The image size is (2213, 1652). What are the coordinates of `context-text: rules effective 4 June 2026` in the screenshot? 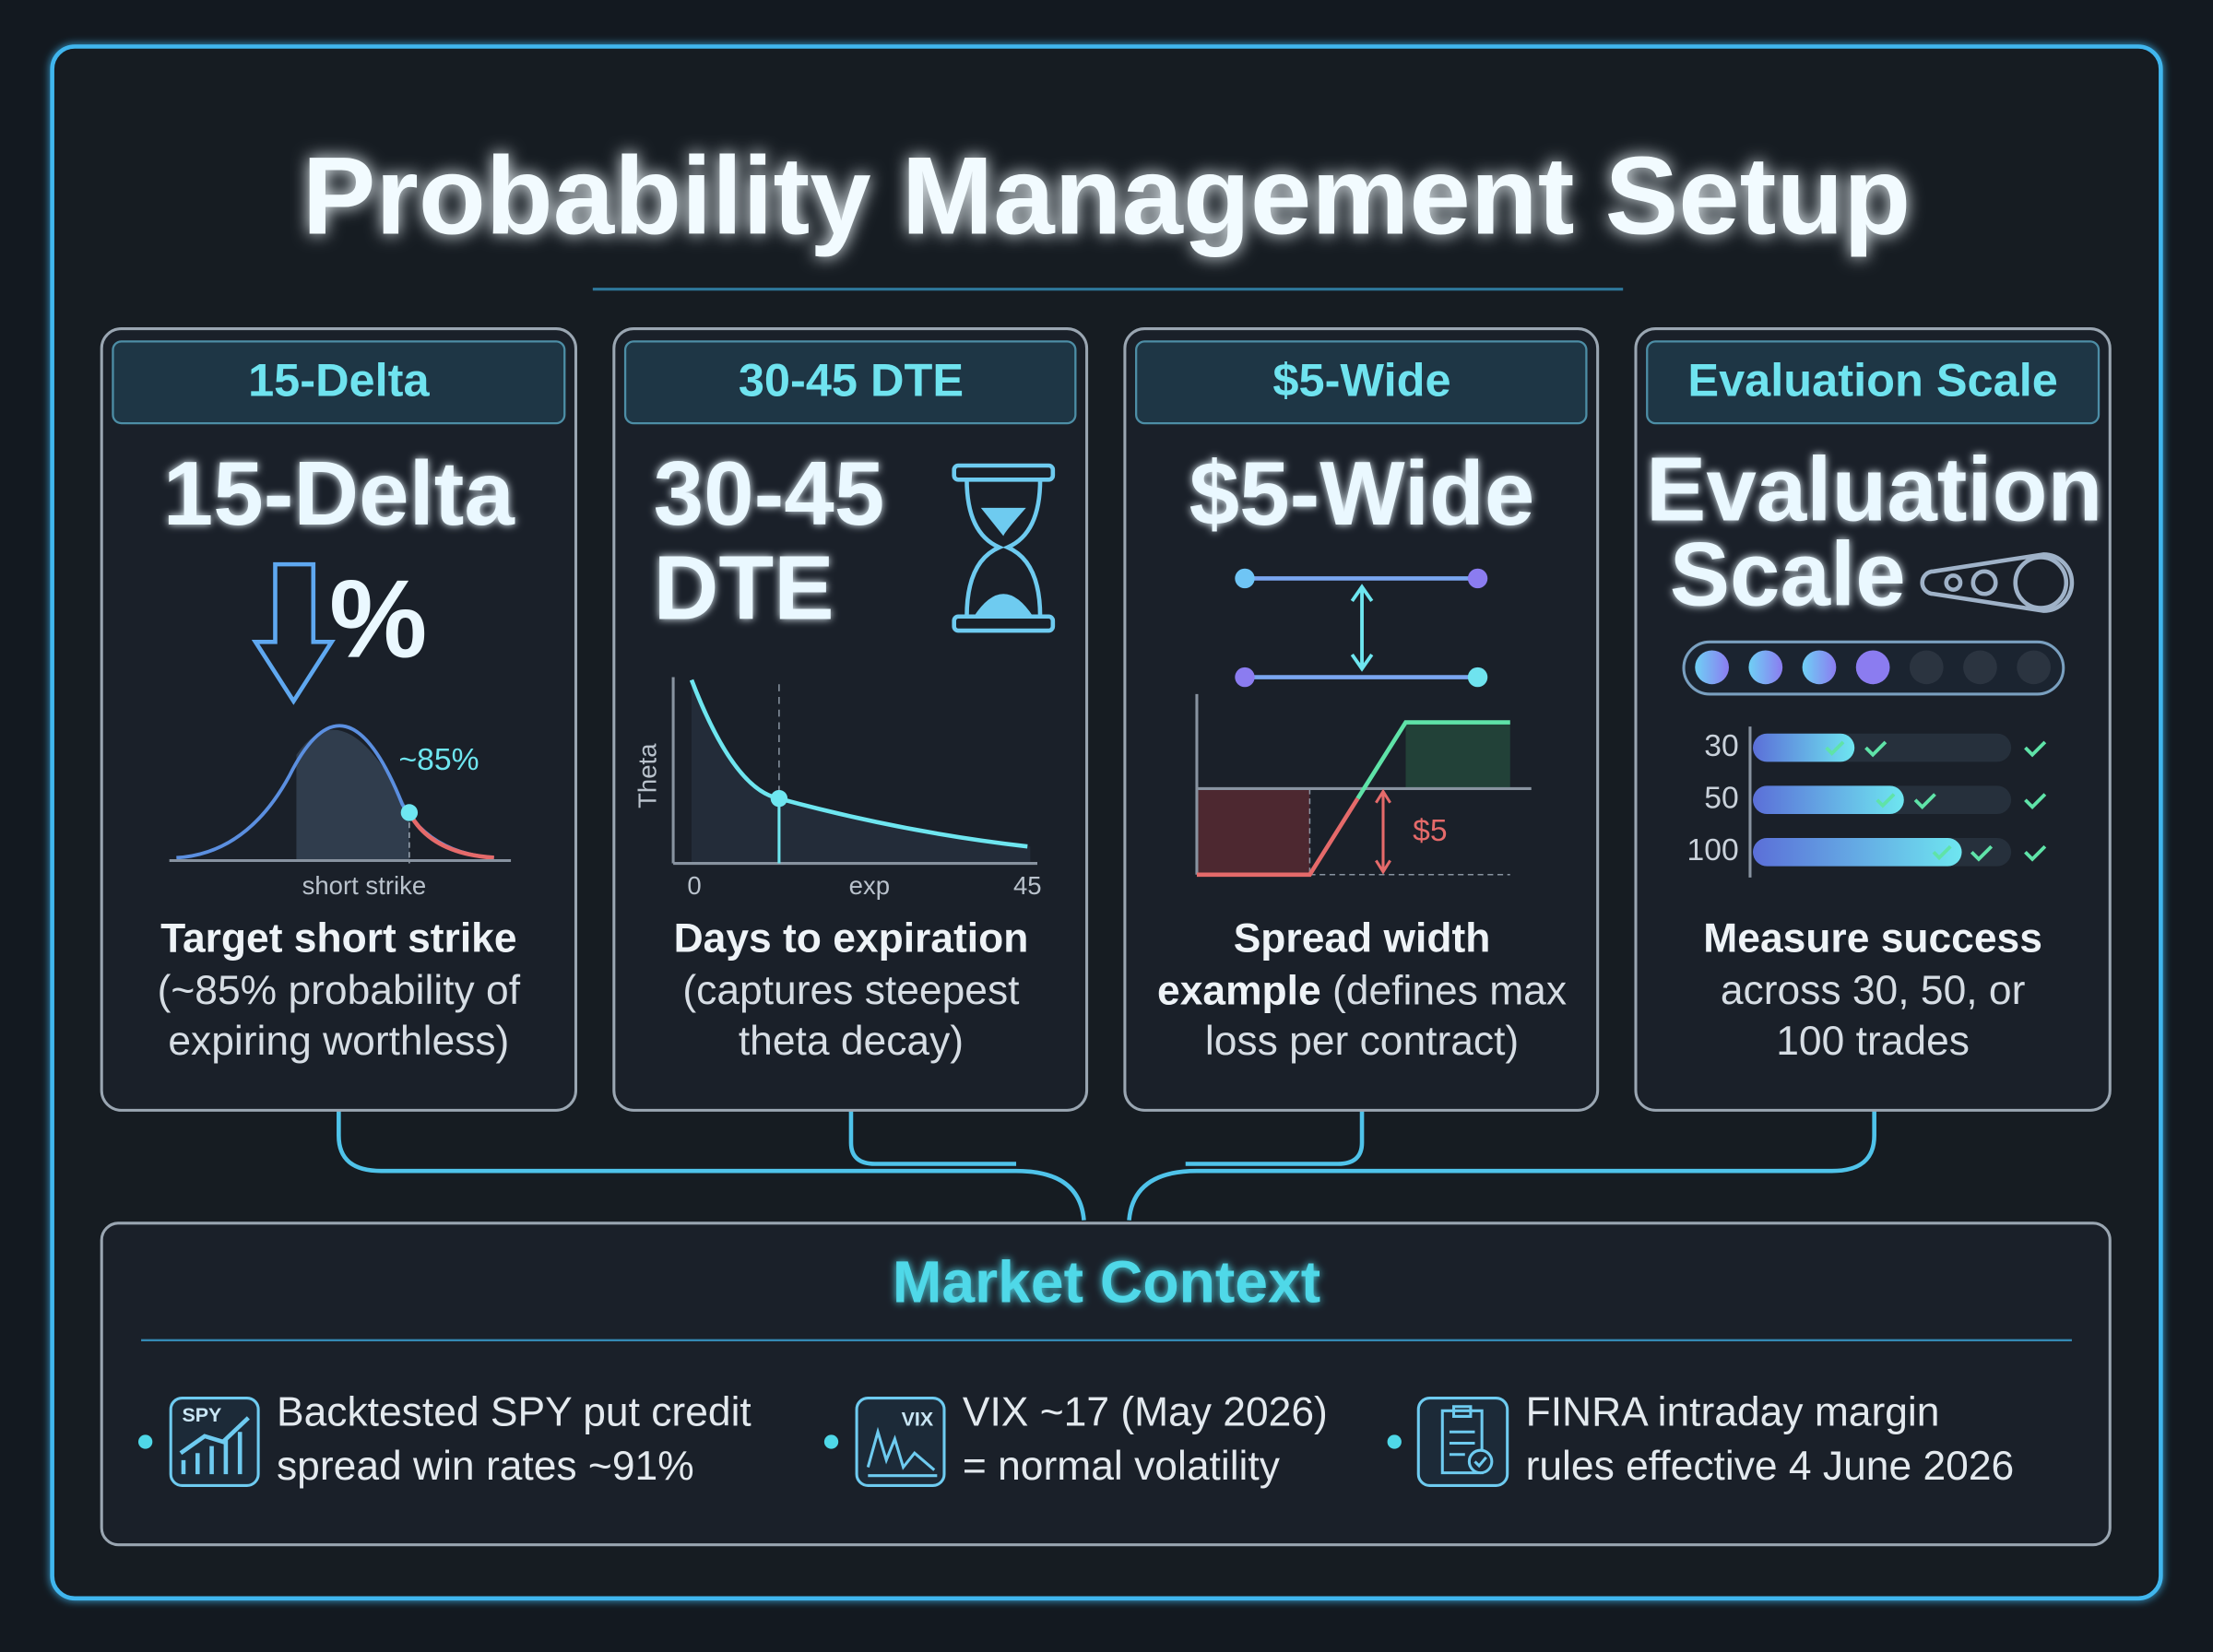 It's located at (1770, 1466).